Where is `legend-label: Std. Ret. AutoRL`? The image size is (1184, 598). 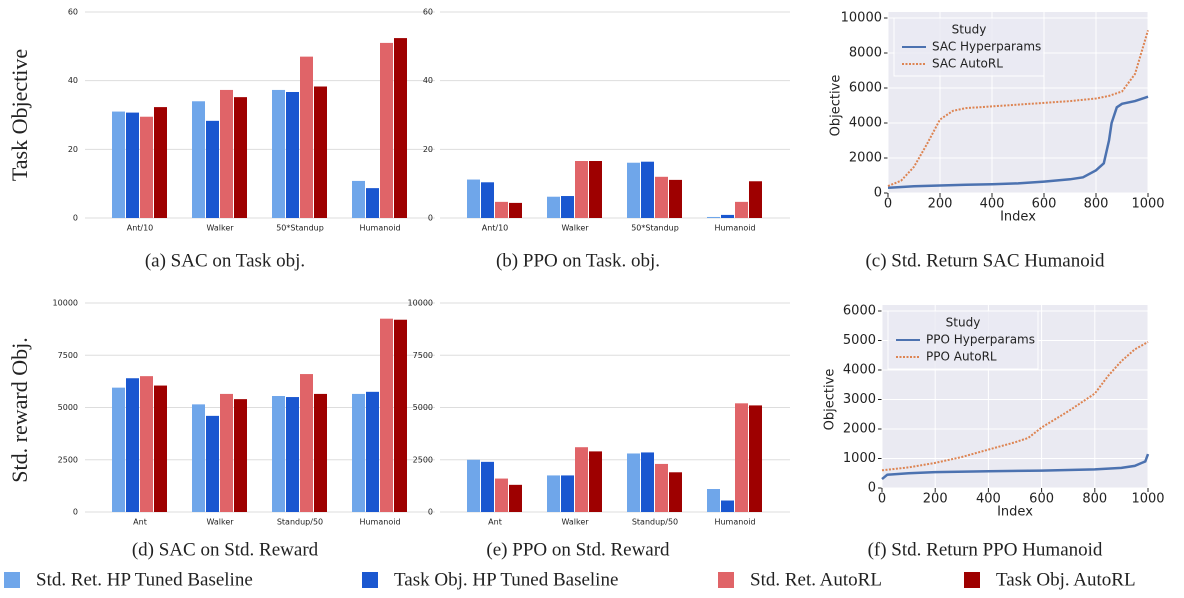 legend-label: Std. Ret. AutoRL is located at coordinates (816, 579).